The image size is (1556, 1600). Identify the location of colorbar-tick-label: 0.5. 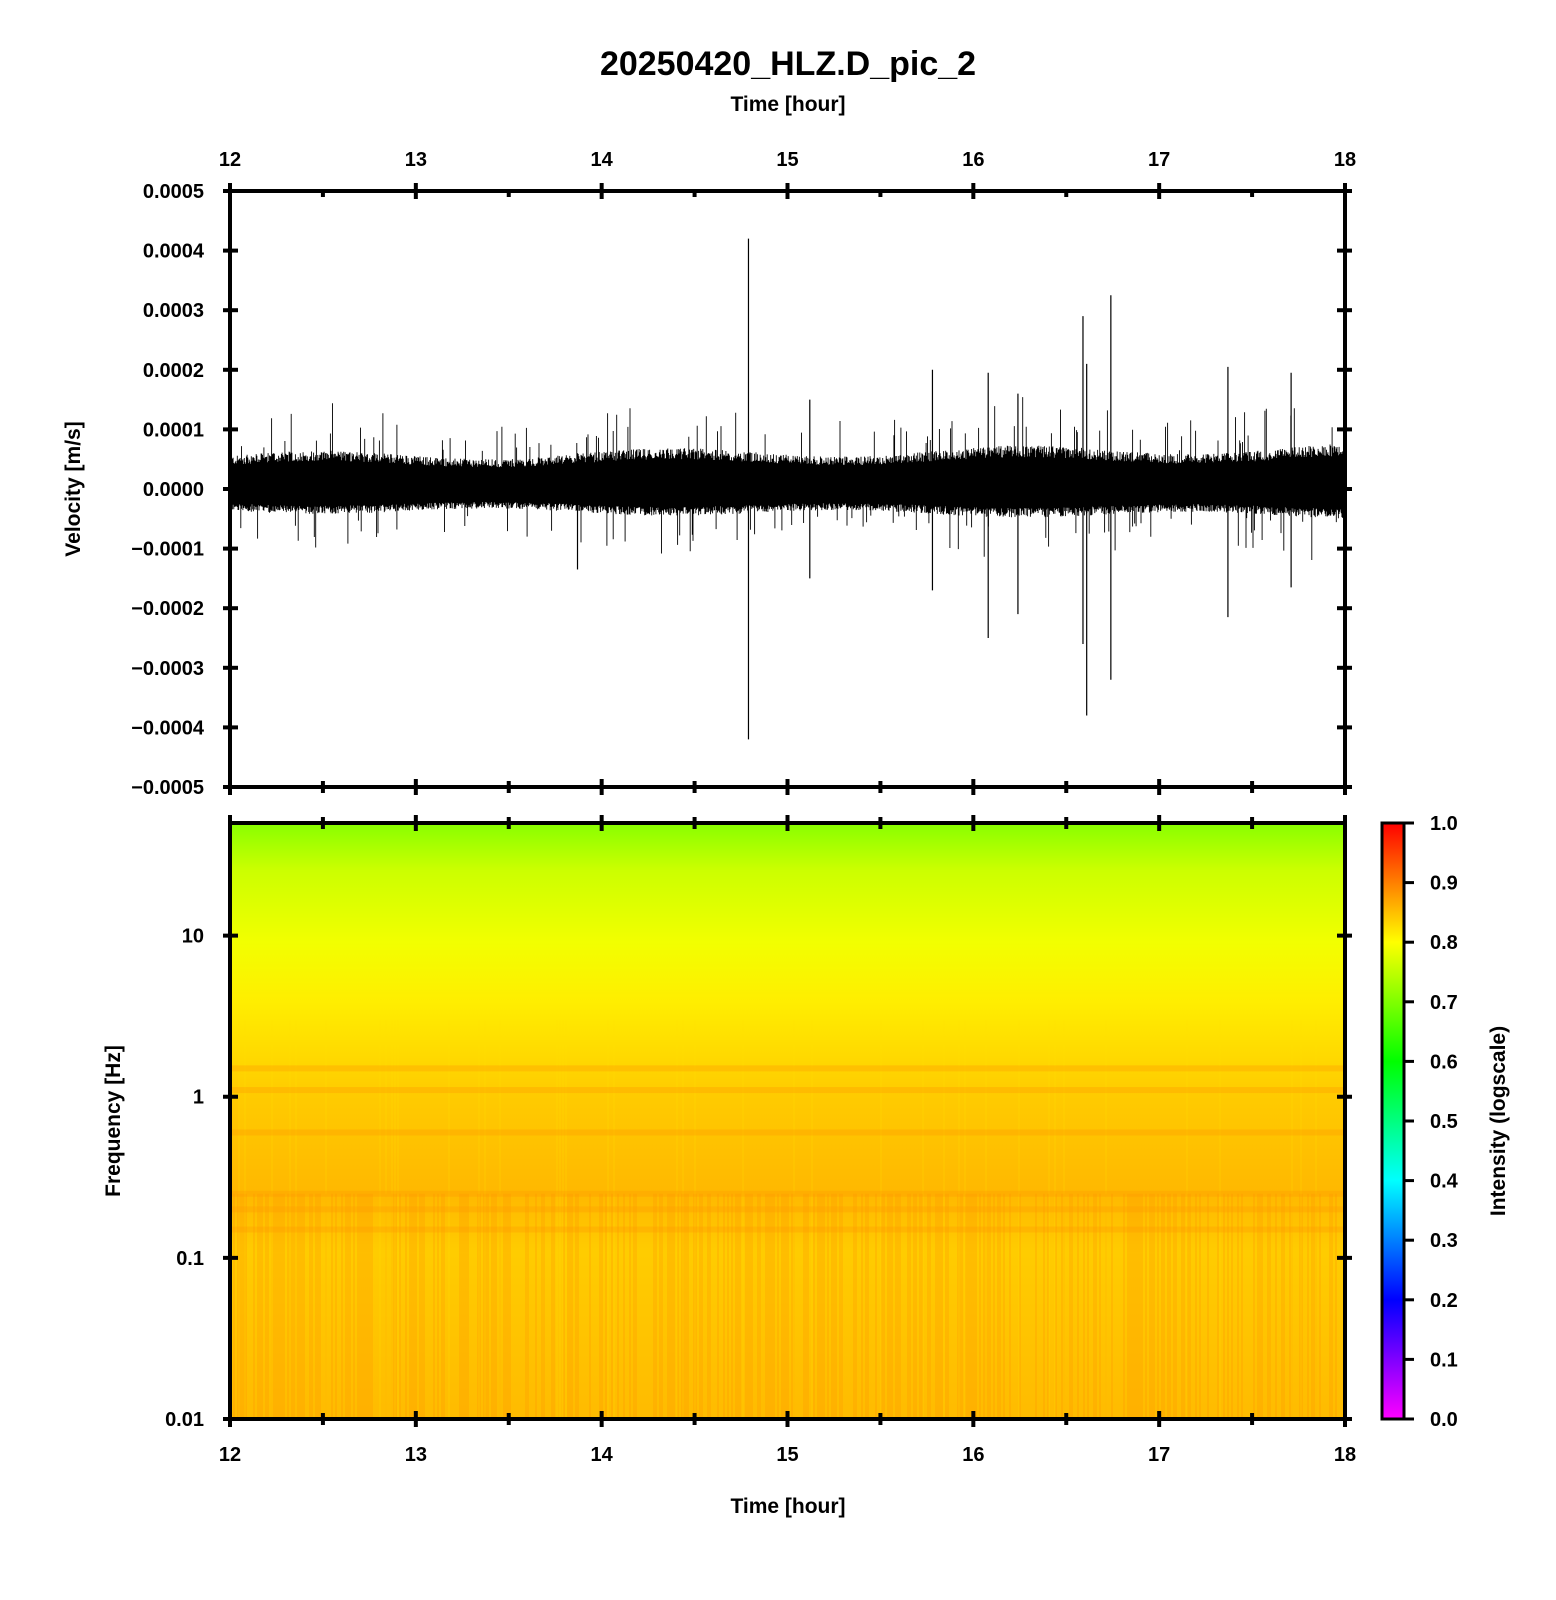
(1444, 1122).